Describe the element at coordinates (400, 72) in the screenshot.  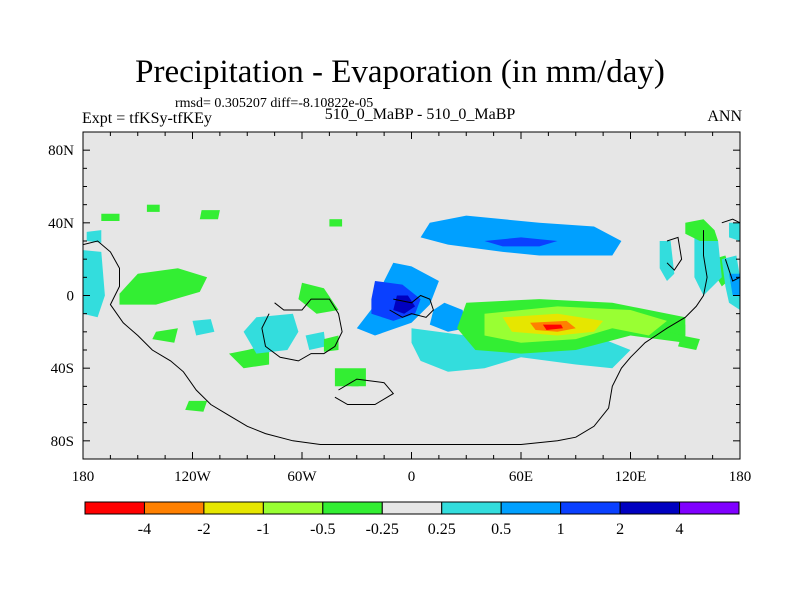
I see `chart-title: Precipitation - Evaporation (in mm/day)` at that location.